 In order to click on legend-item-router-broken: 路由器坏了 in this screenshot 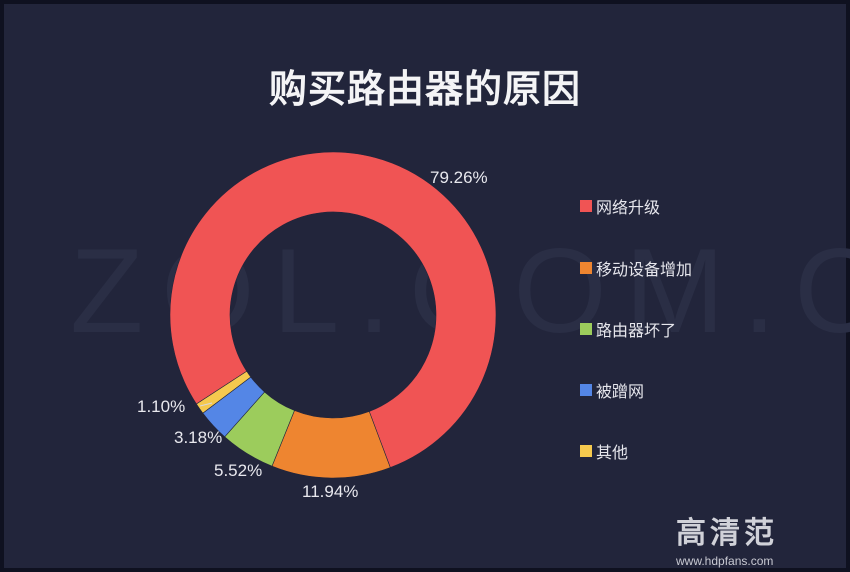, I will do `click(628, 329)`.